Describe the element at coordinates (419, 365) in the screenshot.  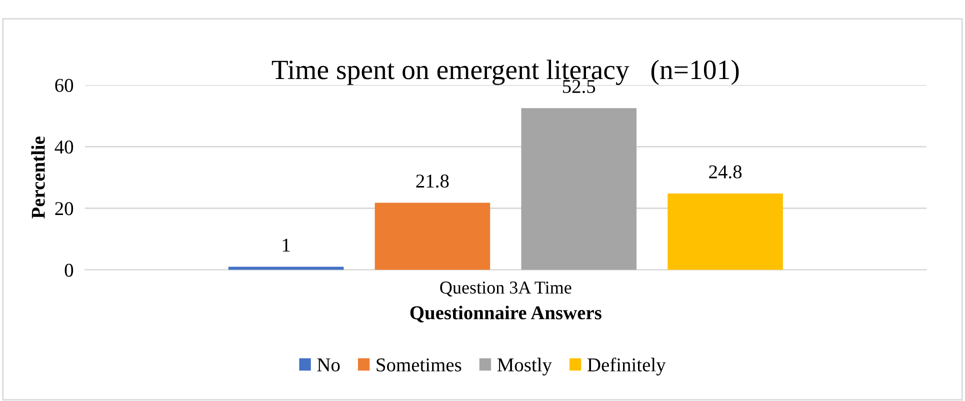
I see `legend-label: Sometimes` at that location.